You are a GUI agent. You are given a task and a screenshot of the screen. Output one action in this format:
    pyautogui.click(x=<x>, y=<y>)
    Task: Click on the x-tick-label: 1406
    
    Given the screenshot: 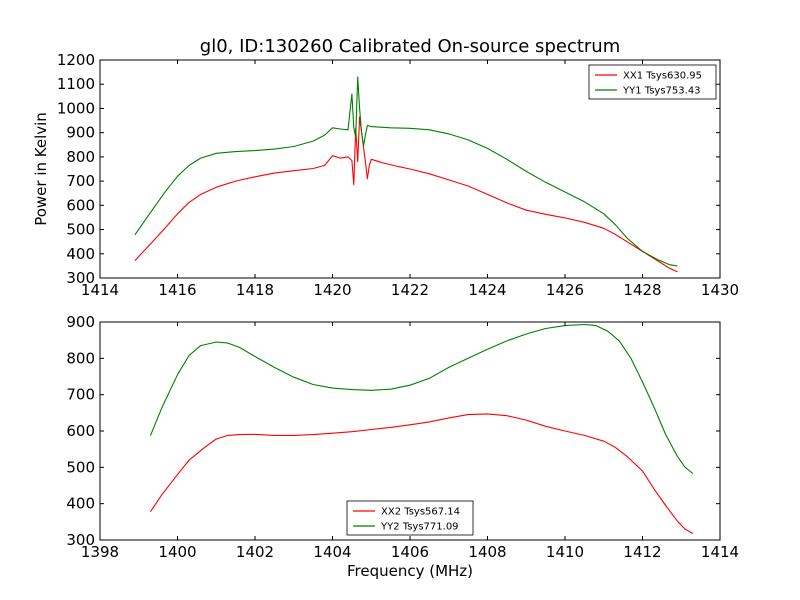 What is the action you would take?
    pyautogui.click(x=410, y=552)
    